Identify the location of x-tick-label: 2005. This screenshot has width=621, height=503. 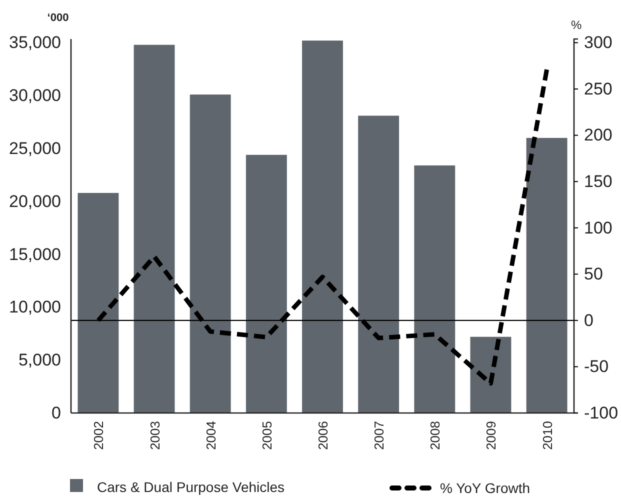
(266, 435).